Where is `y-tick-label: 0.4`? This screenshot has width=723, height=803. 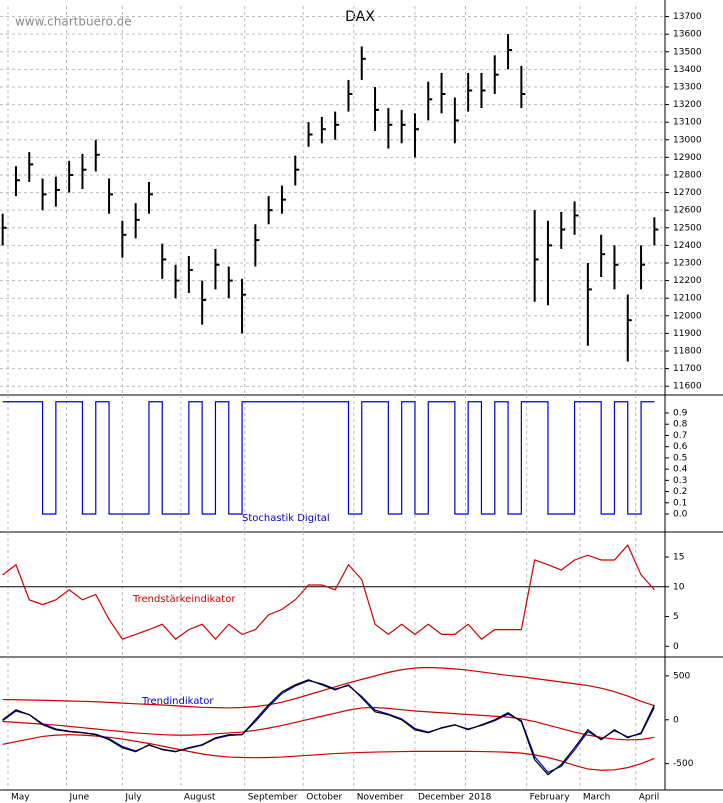
y-tick-label: 0.4 is located at coordinates (680, 470).